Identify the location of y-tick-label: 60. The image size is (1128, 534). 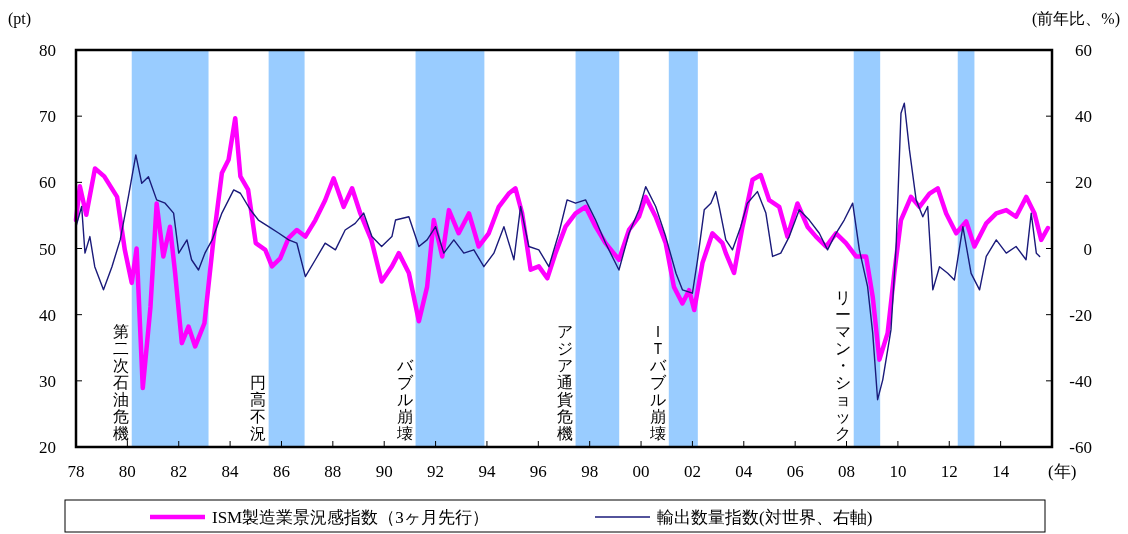
(47, 183).